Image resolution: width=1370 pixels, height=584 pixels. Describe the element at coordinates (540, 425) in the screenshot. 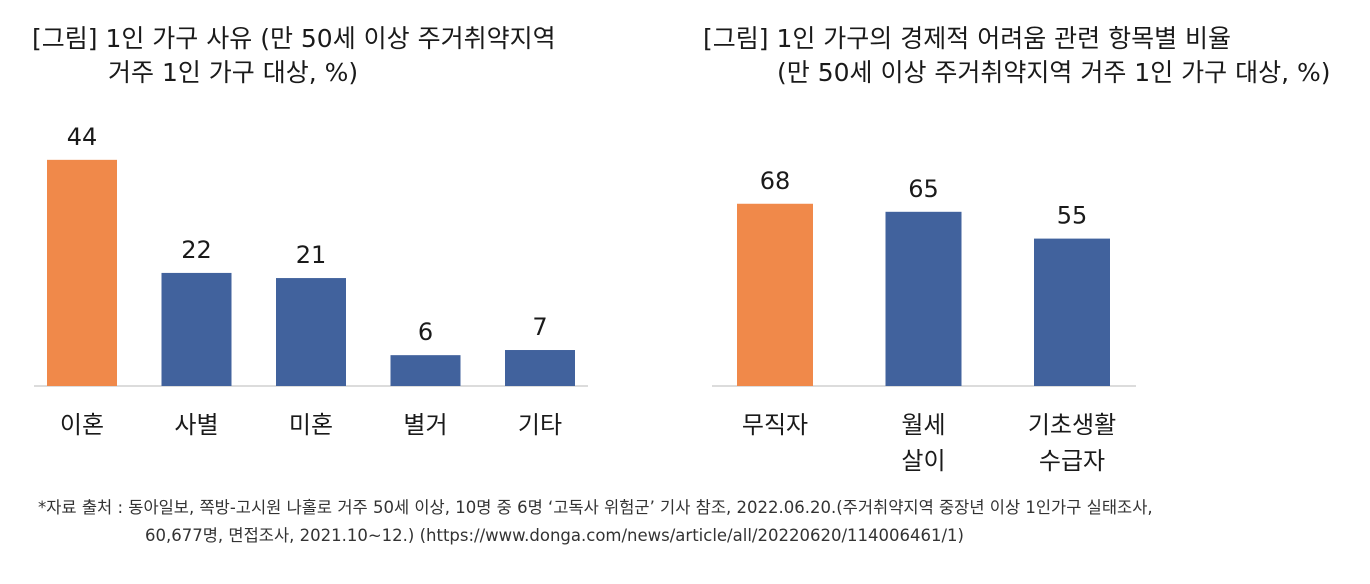

I see `left-category-label-4: 기타` at that location.